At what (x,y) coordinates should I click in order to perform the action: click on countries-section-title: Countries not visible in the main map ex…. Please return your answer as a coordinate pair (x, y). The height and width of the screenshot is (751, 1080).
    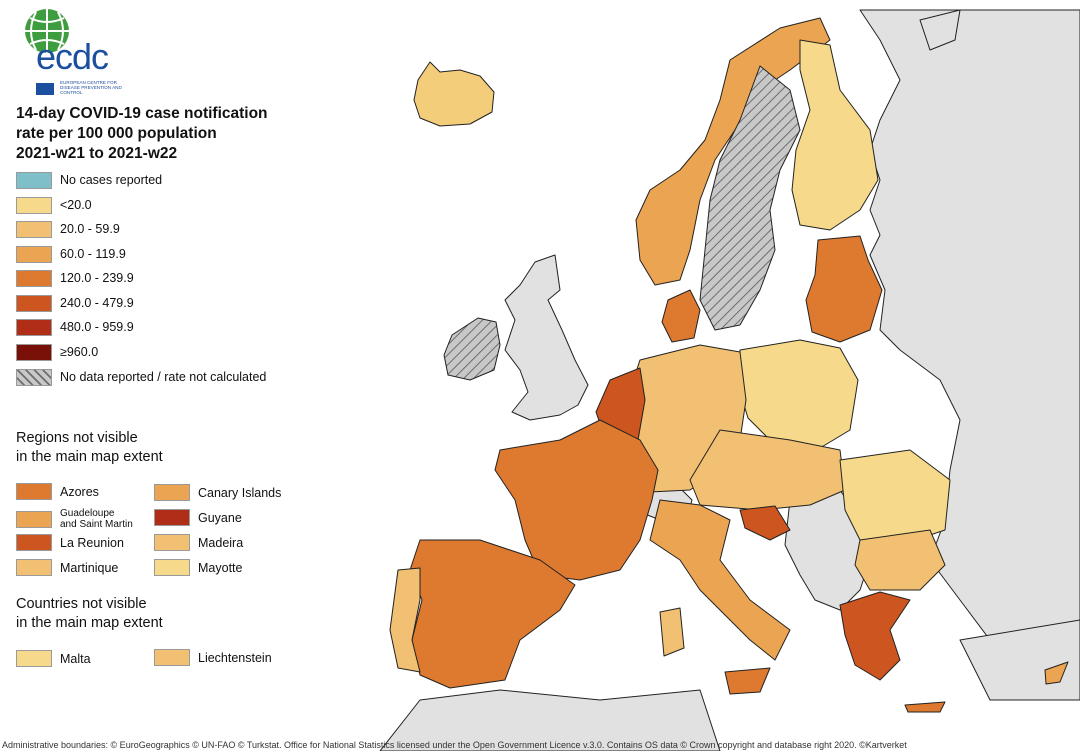
    Looking at the image, I should click on (89, 614).